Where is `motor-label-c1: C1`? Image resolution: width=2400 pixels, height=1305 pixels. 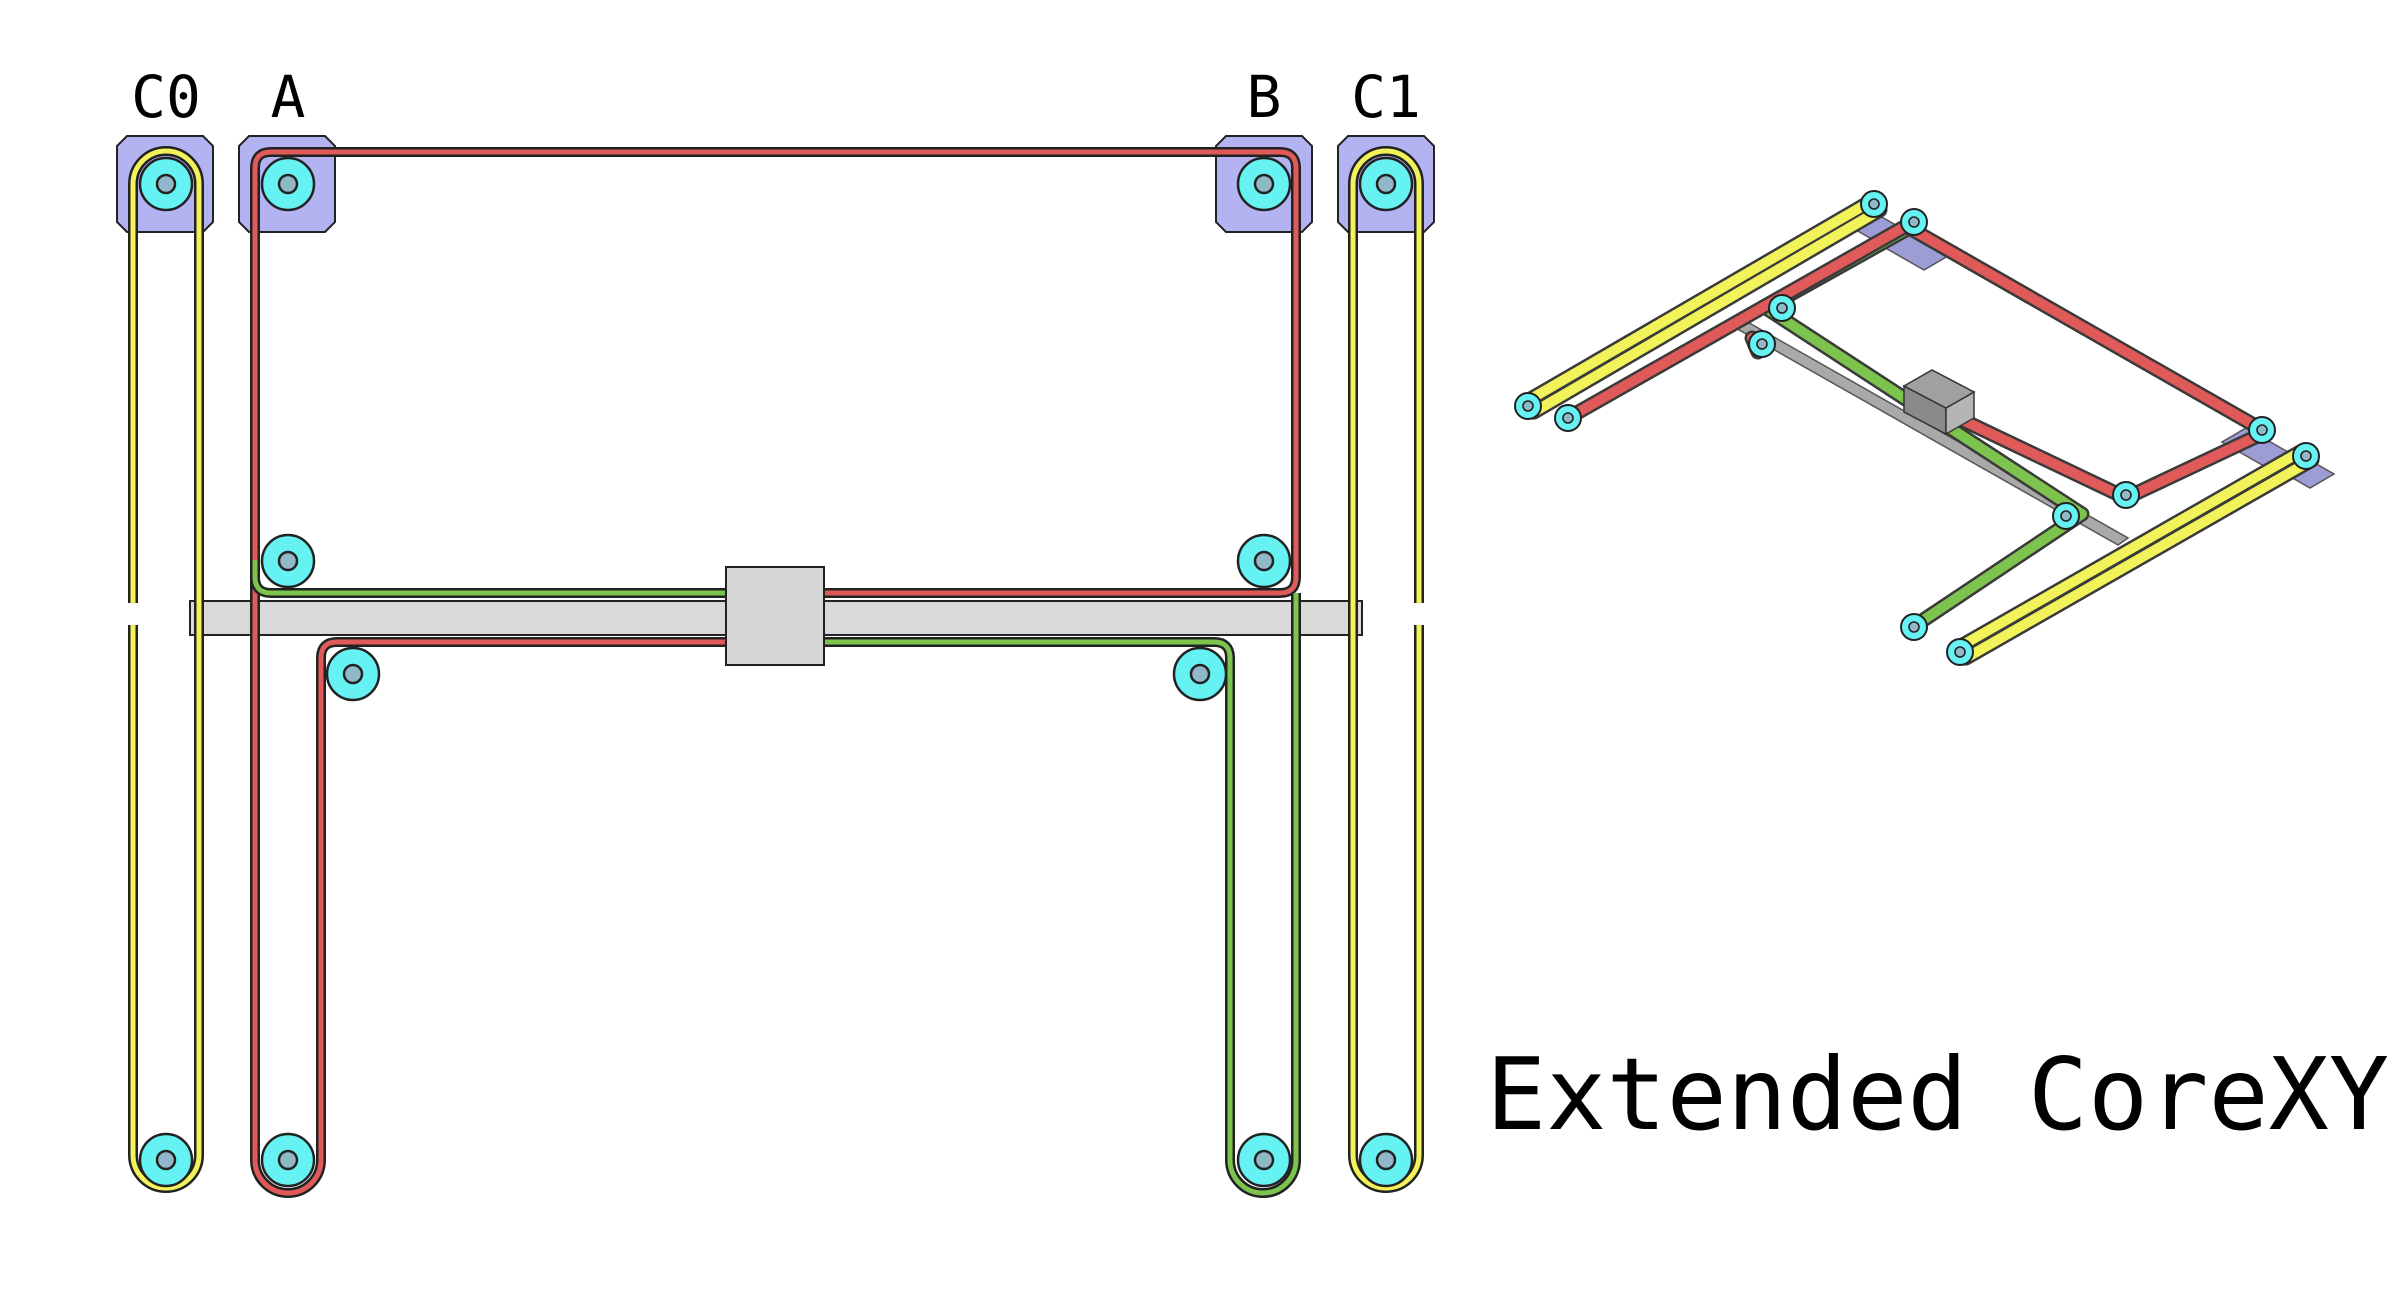
motor-label-c1: C1 is located at coordinates (1386, 97).